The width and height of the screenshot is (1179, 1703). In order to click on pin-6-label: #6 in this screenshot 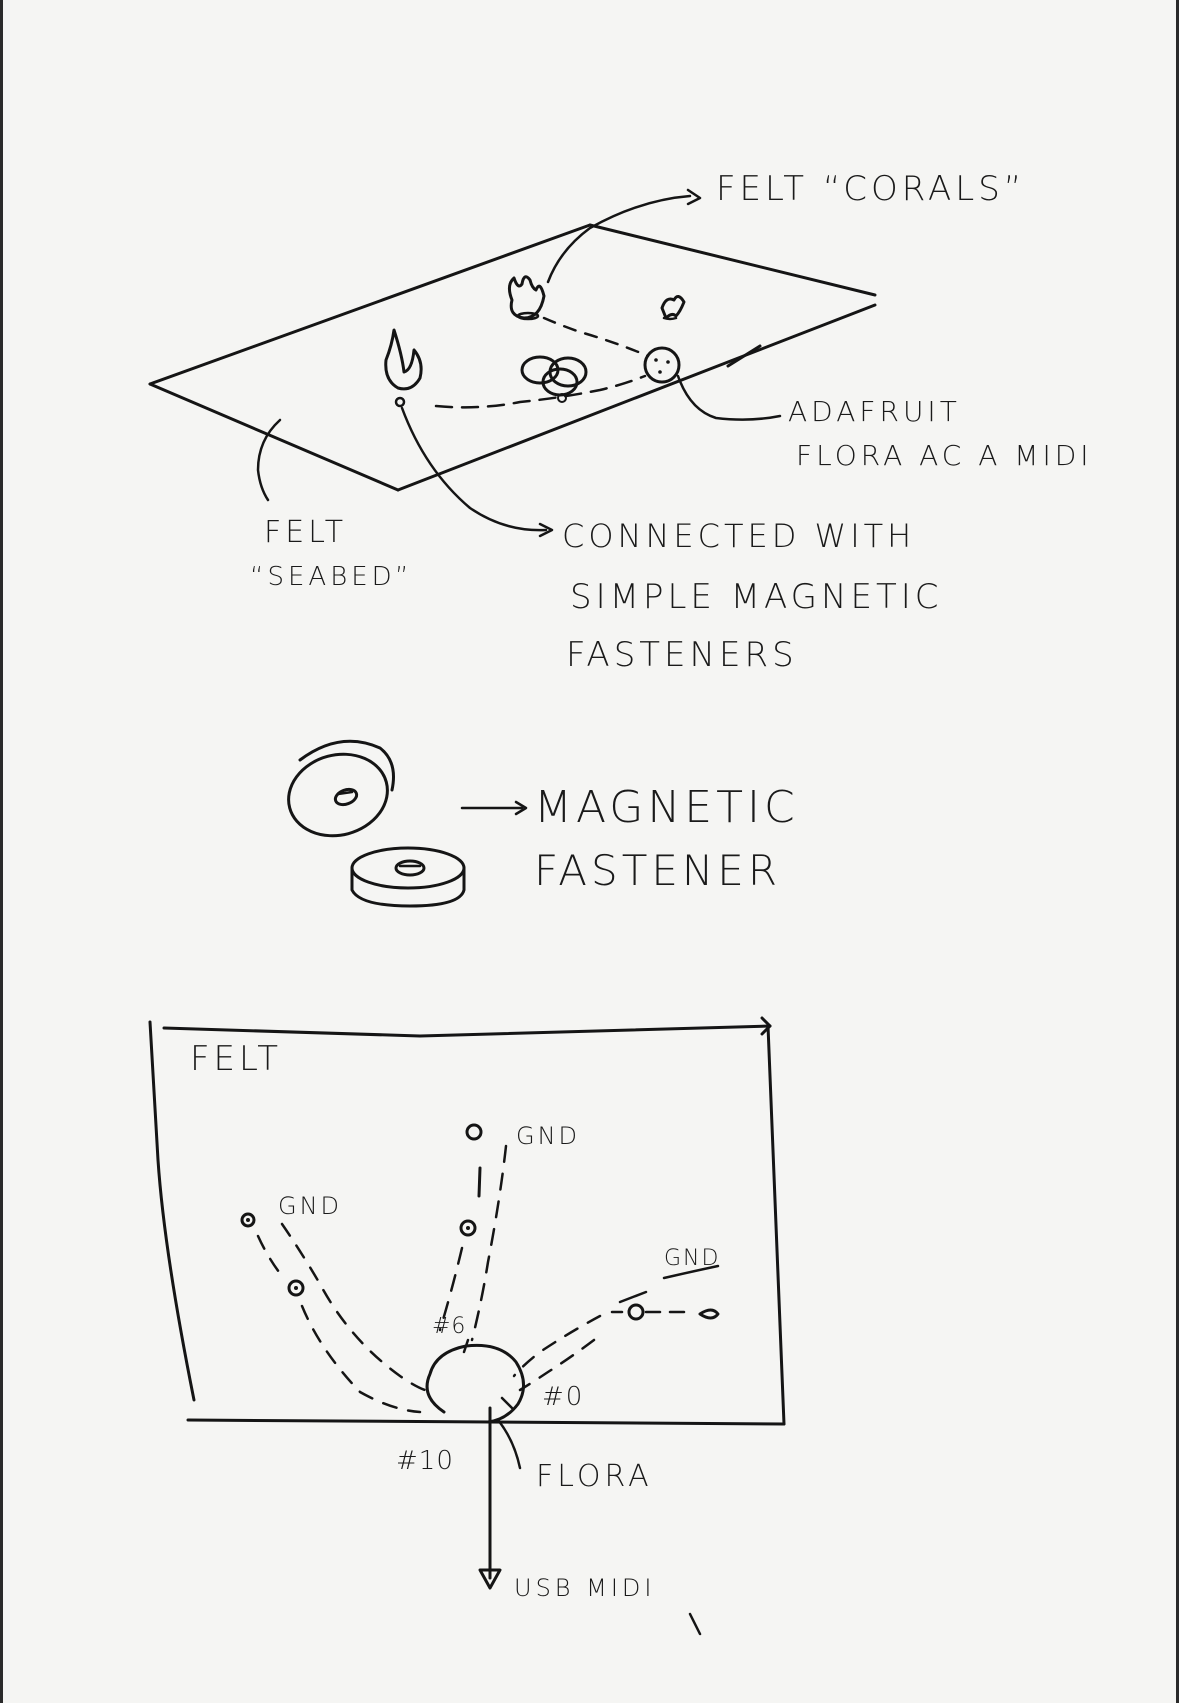, I will do `click(449, 1326)`.